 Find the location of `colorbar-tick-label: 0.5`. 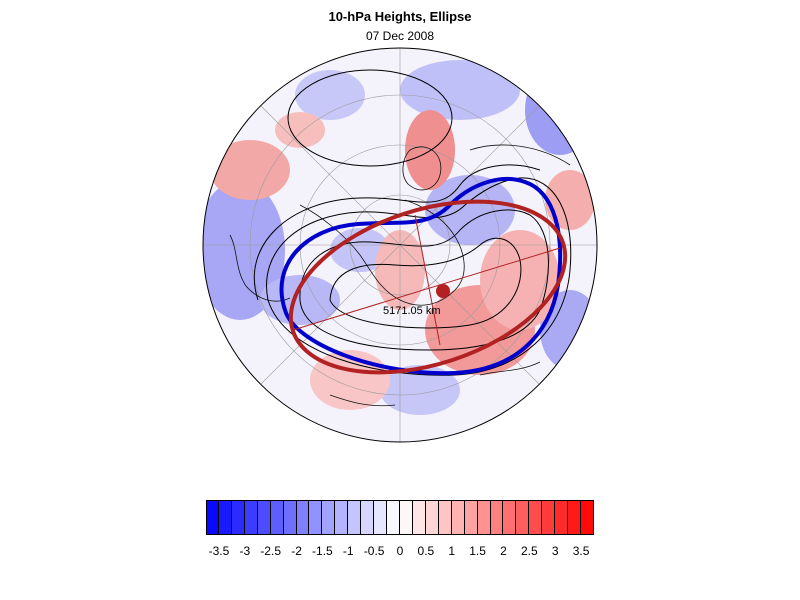

colorbar-tick-label: 0.5 is located at coordinates (426, 551).